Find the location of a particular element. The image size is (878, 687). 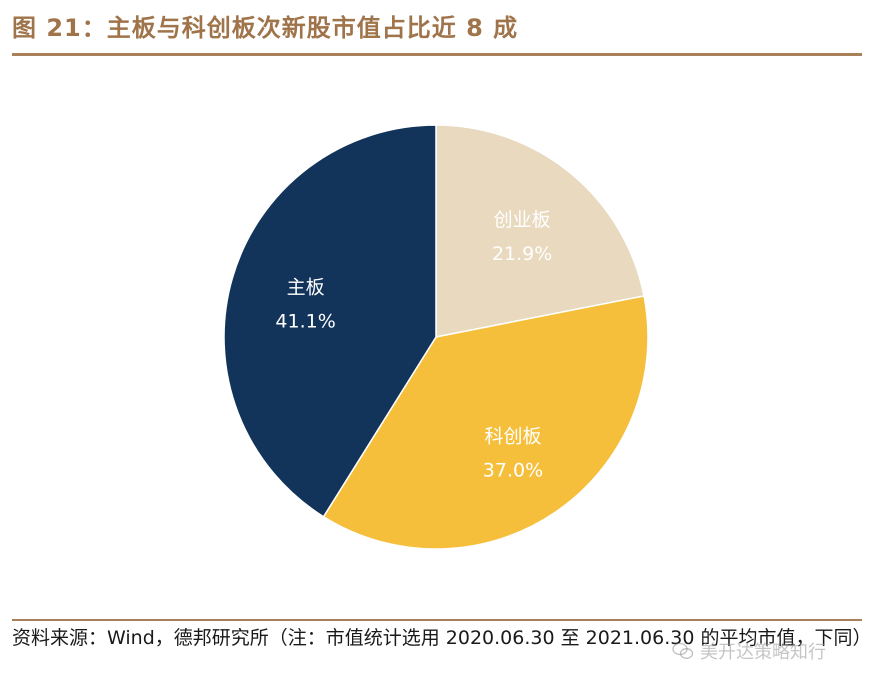

watermark-text: 美开达策略知行 is located at coordinates (763, 652).